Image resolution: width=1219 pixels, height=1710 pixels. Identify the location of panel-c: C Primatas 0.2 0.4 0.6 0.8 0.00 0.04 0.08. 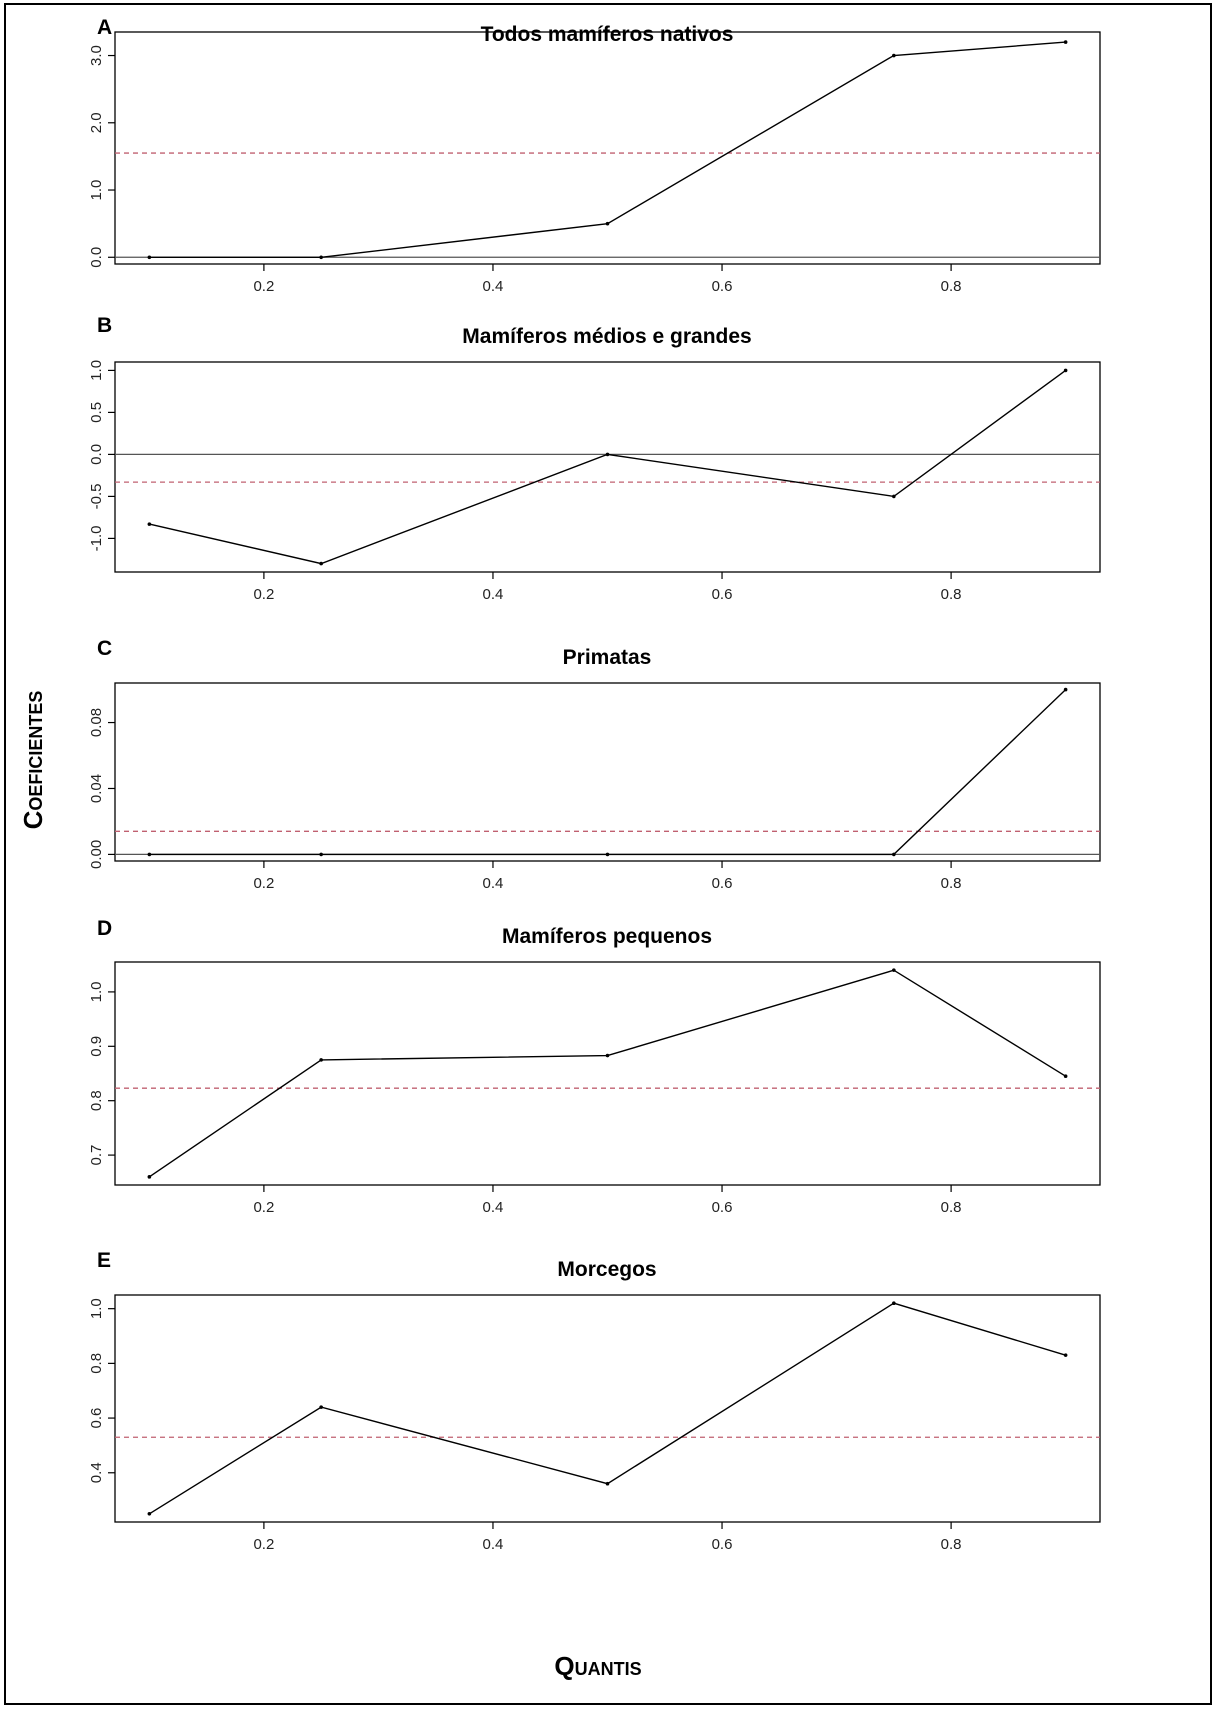
(594, 764).